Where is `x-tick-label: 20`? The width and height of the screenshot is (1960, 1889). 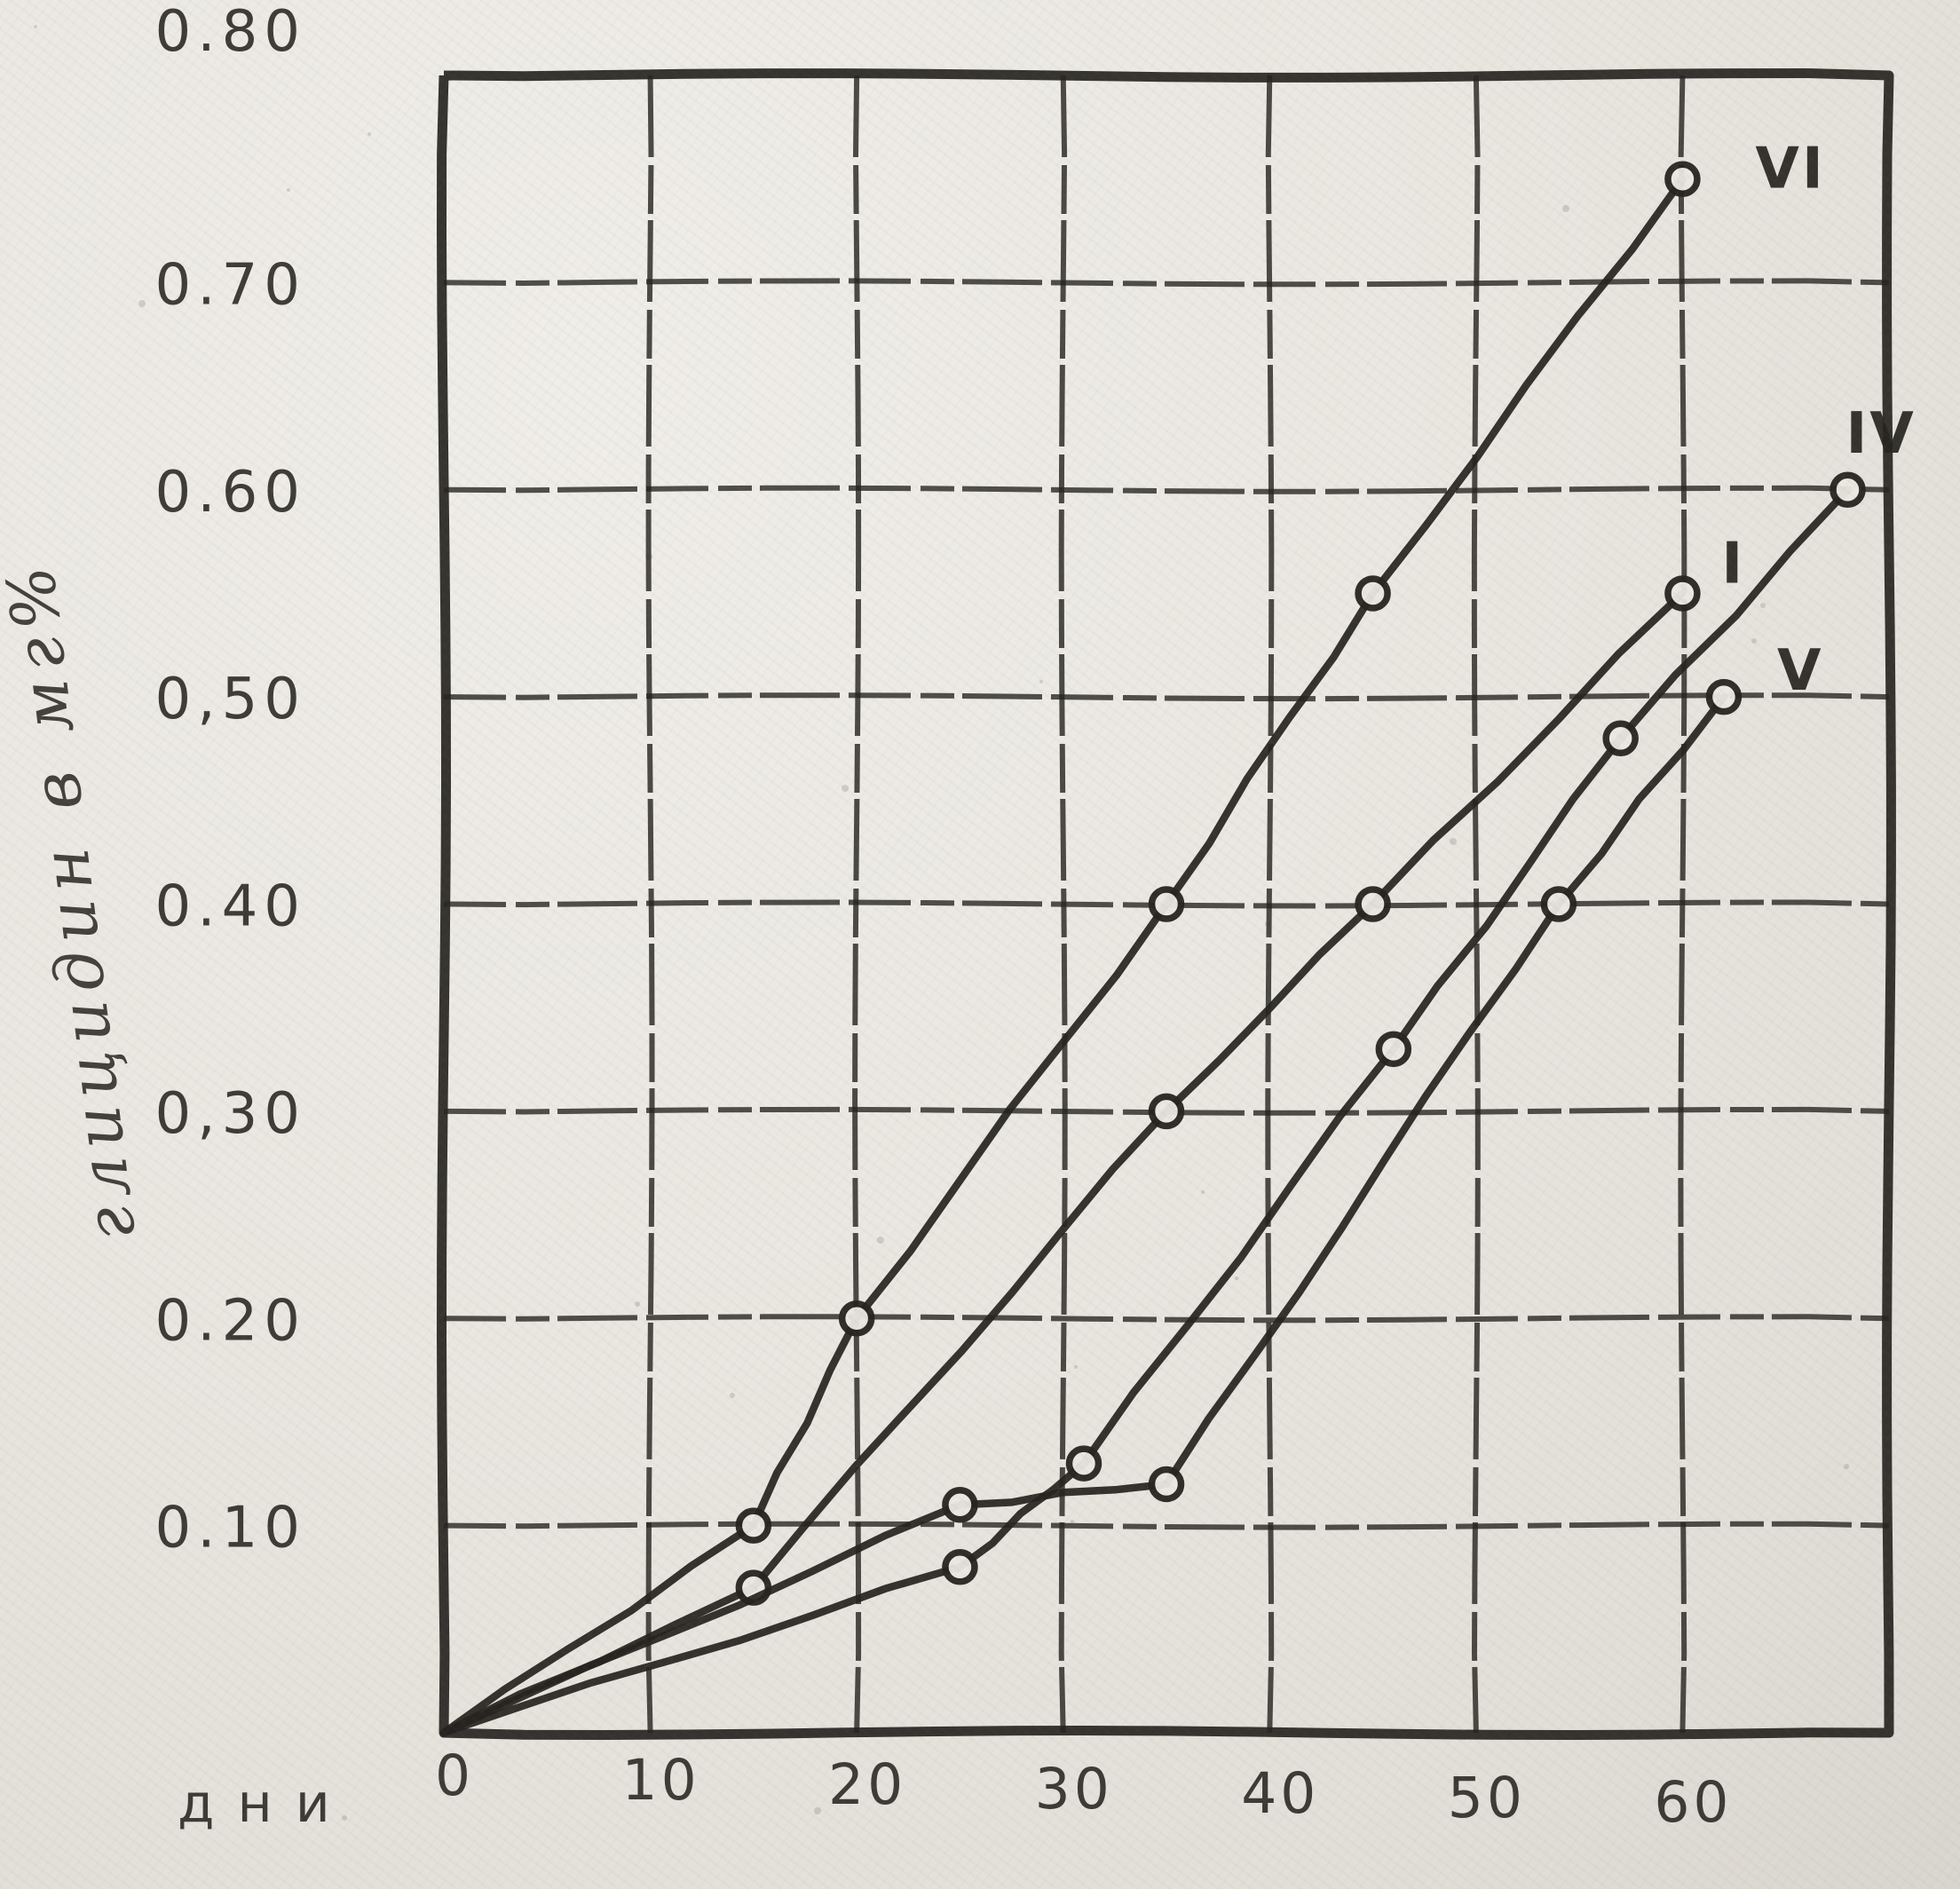
x-tick-label: 20 is located at coordinates (867, 1784).